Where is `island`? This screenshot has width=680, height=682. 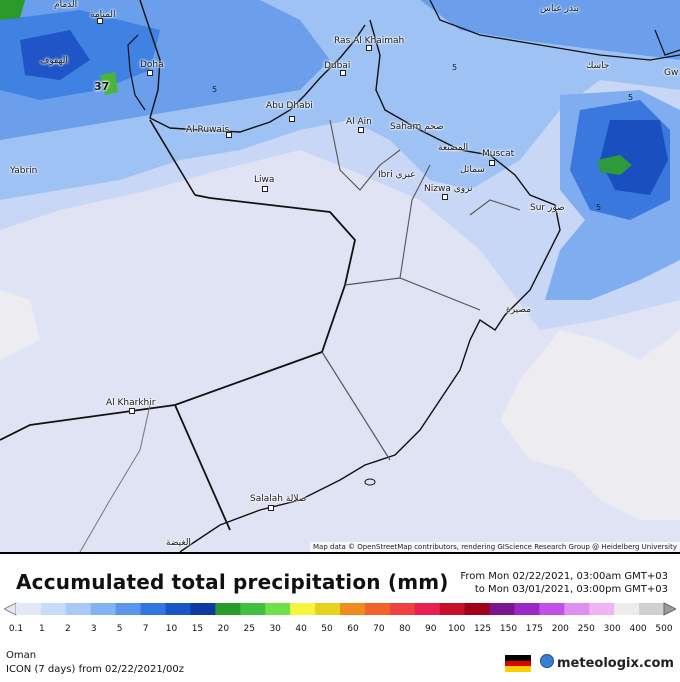
island is located at coordinates (370, 482).